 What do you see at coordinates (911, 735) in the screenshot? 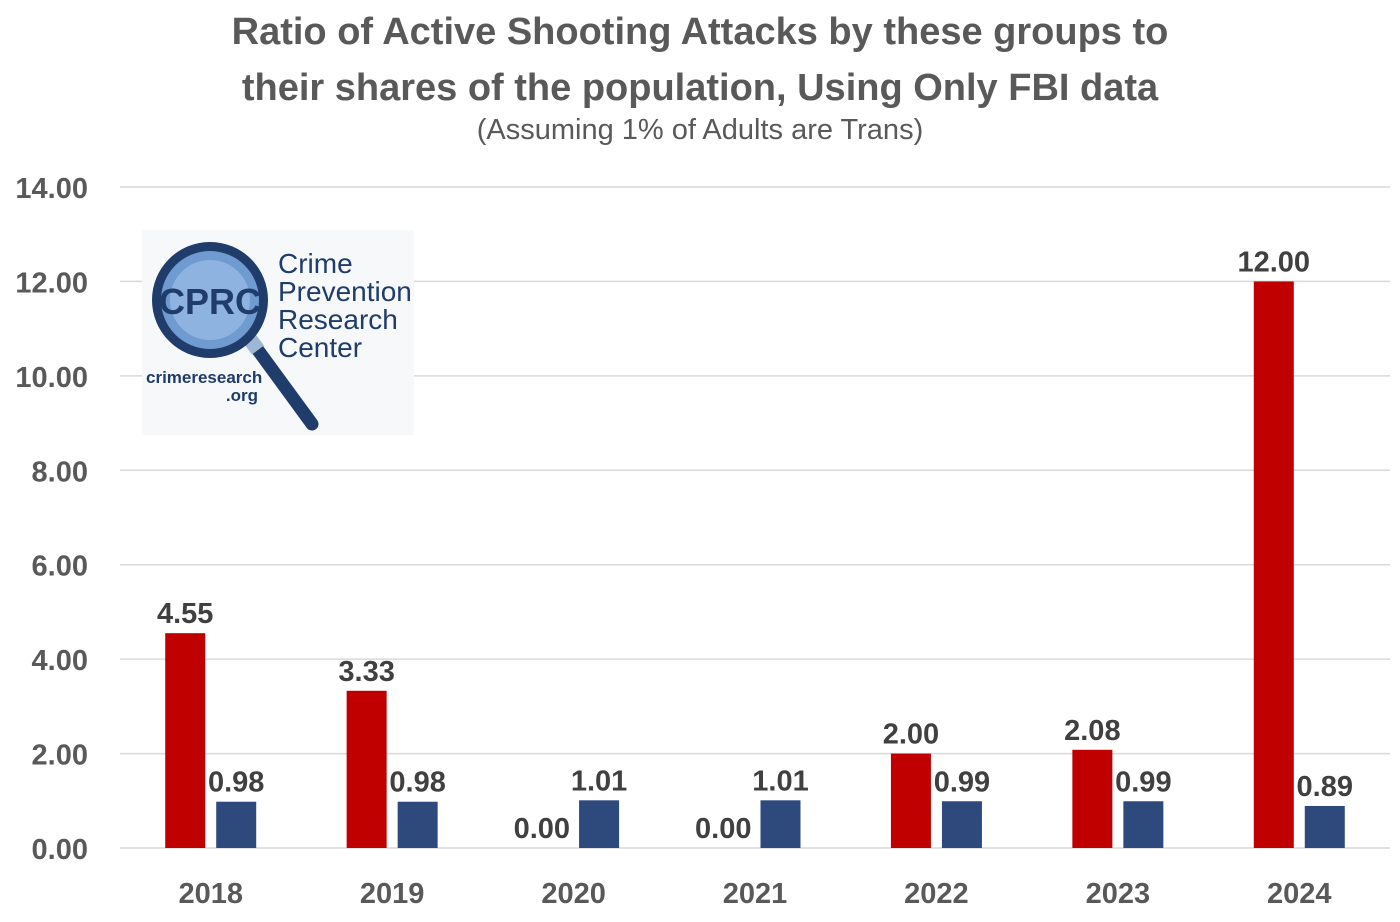
I see `data-label: 2.00` at bounding box center [911, 735].